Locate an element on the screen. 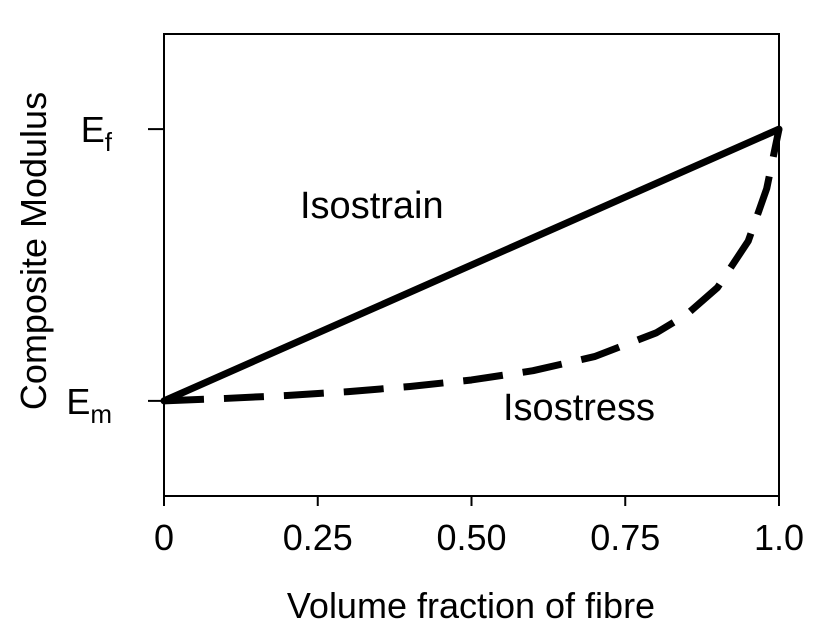 The image size is (821, 635). y-tick-label-sub: f is located at coordinates (109, 142).